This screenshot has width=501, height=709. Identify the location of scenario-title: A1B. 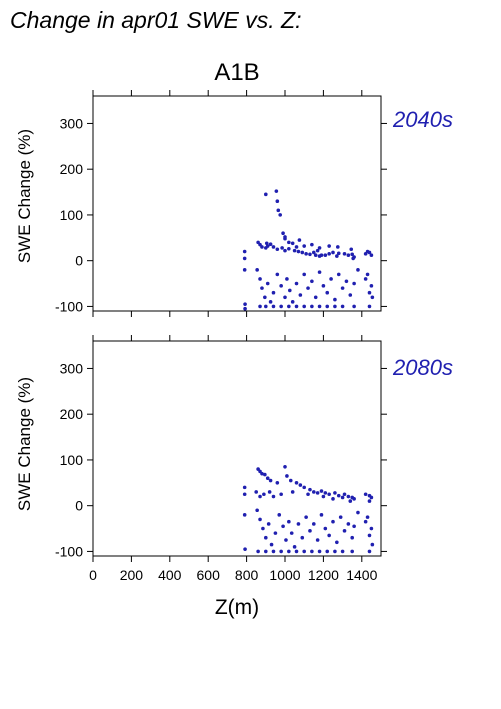
(236, 72).